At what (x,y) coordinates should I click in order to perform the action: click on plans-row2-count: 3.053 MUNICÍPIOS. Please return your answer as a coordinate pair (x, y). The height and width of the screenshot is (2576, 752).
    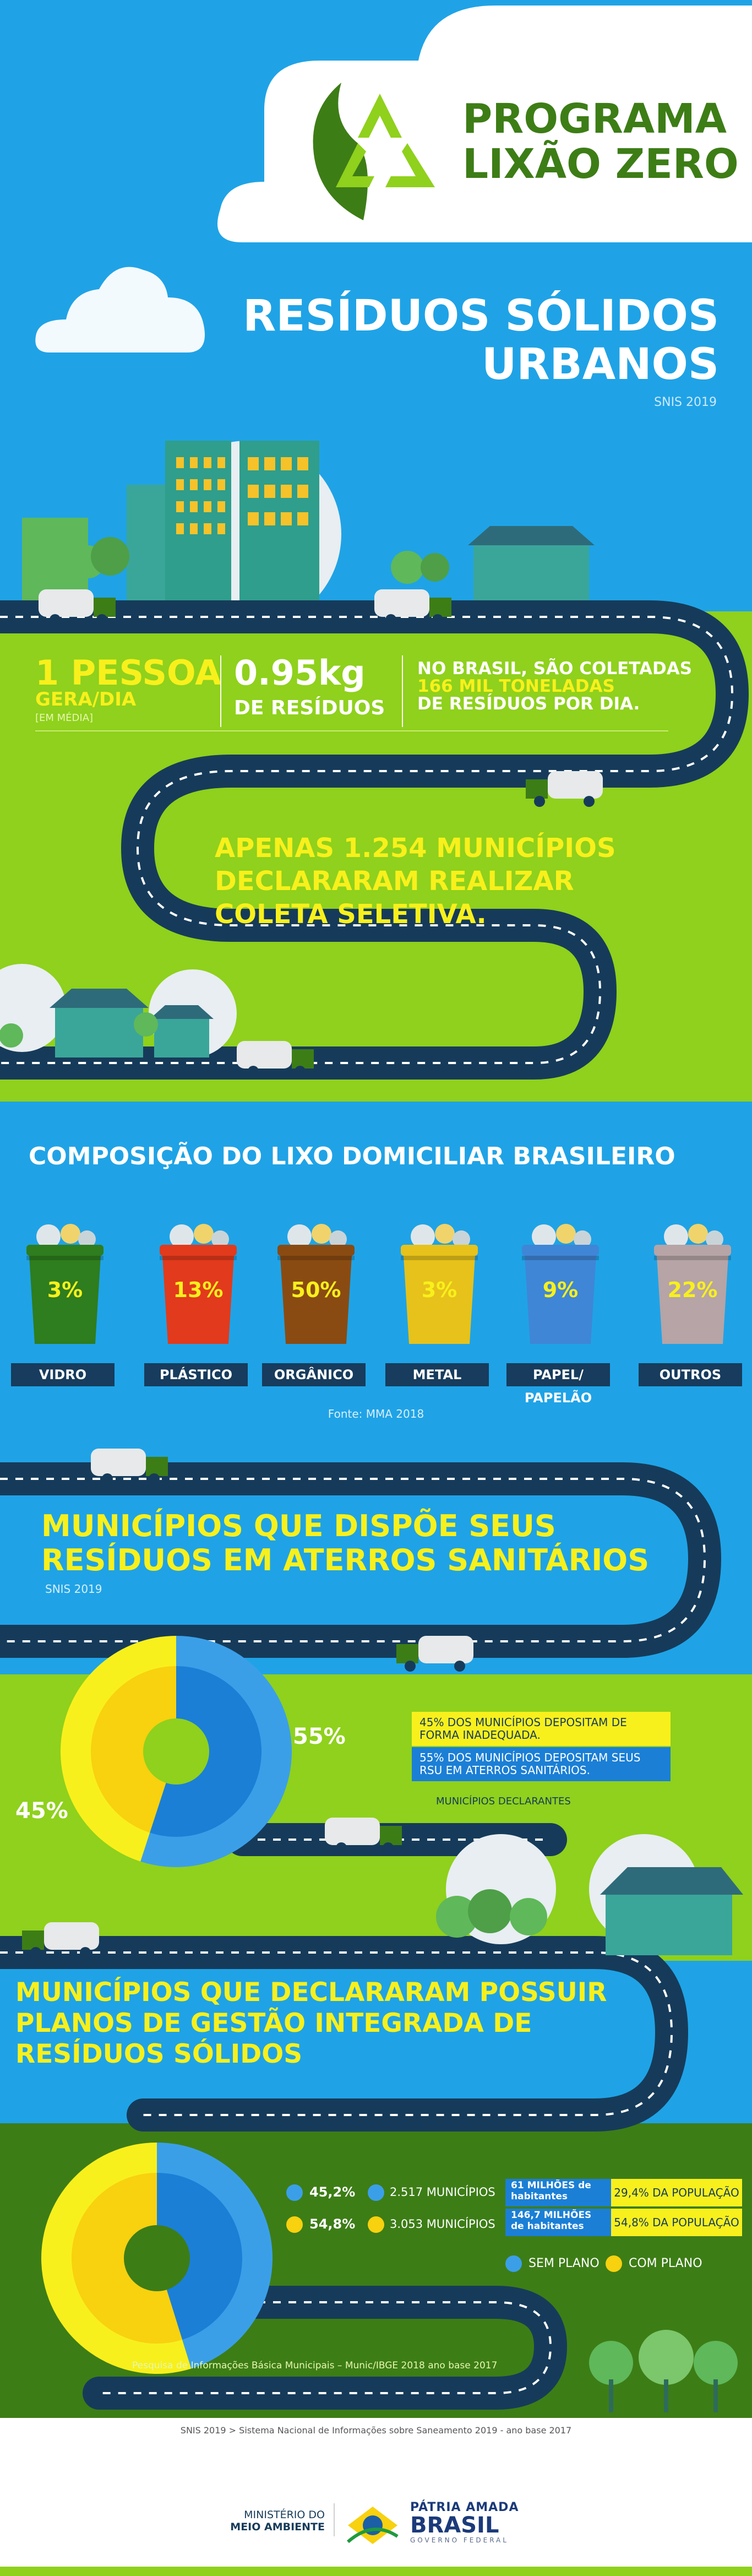
    Looking at the image, I should click on (431, 2224).